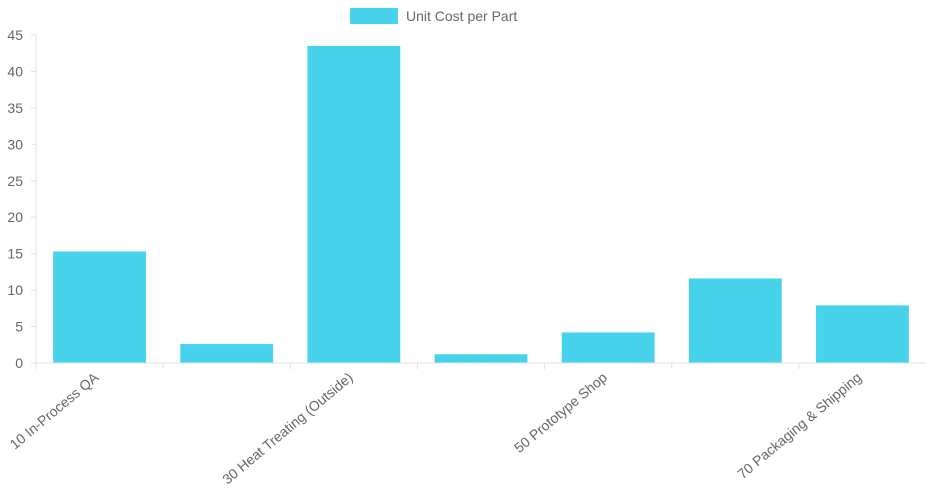 The image size is (930, 491). Describe the element at coordinates (374, 16) in the screenshot. I see `legend-swatch` at that location.